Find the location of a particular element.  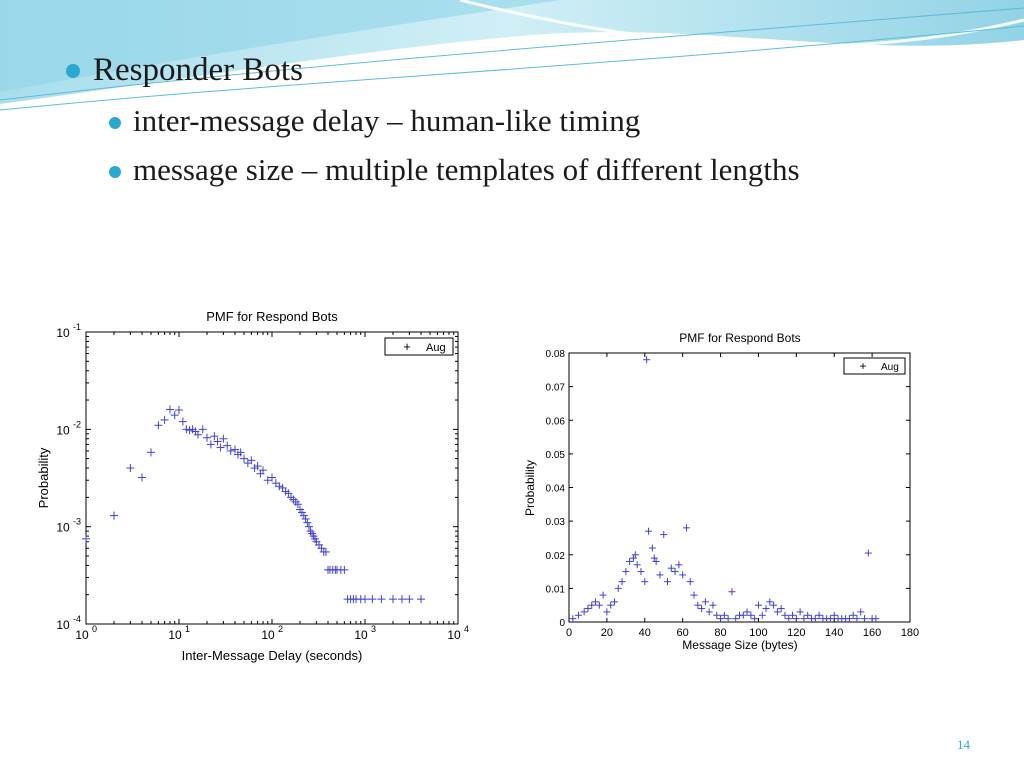

chart1-x-tick-exponent: 3 is located at coordinates (373, 629).